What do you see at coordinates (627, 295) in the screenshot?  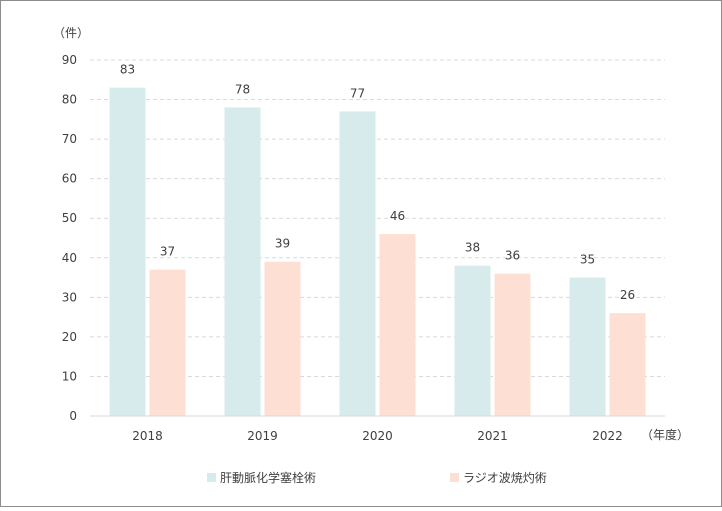 I see `data-label: 26` at bounding box center [627, 295].